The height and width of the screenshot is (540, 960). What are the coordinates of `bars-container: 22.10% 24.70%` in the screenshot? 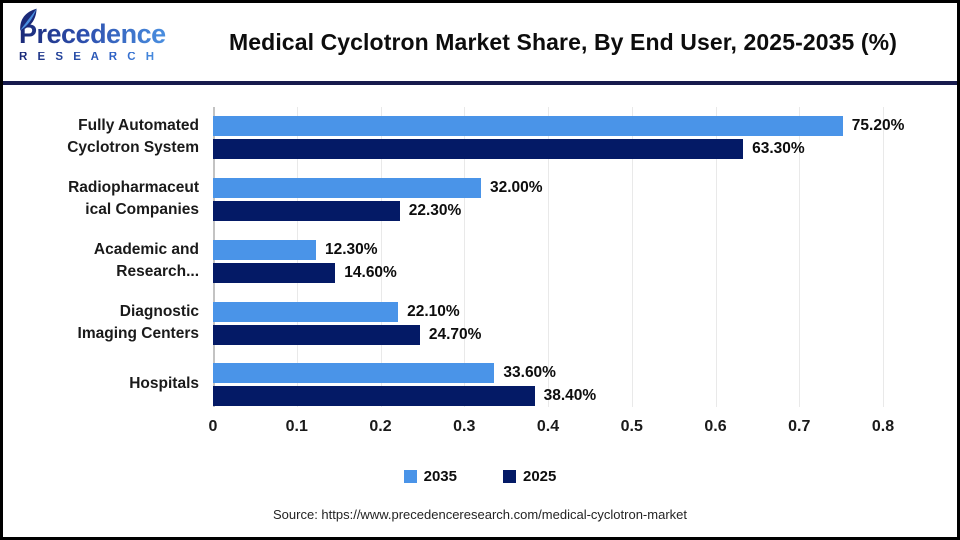 It's located at (548, 323).